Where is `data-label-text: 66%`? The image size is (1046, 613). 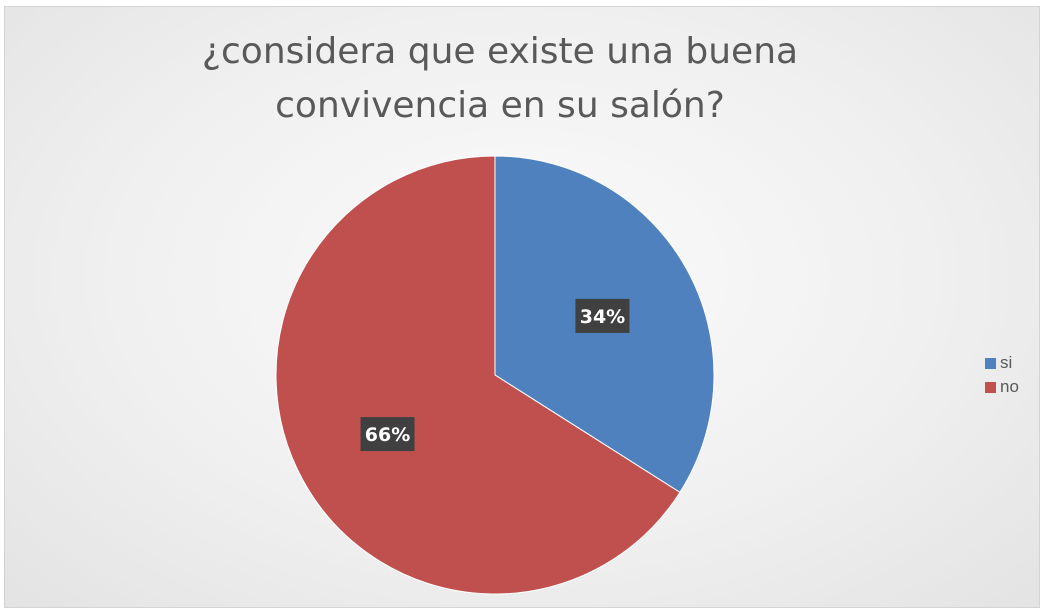 data-label-text: 66% is located at coordinates (387, 435).